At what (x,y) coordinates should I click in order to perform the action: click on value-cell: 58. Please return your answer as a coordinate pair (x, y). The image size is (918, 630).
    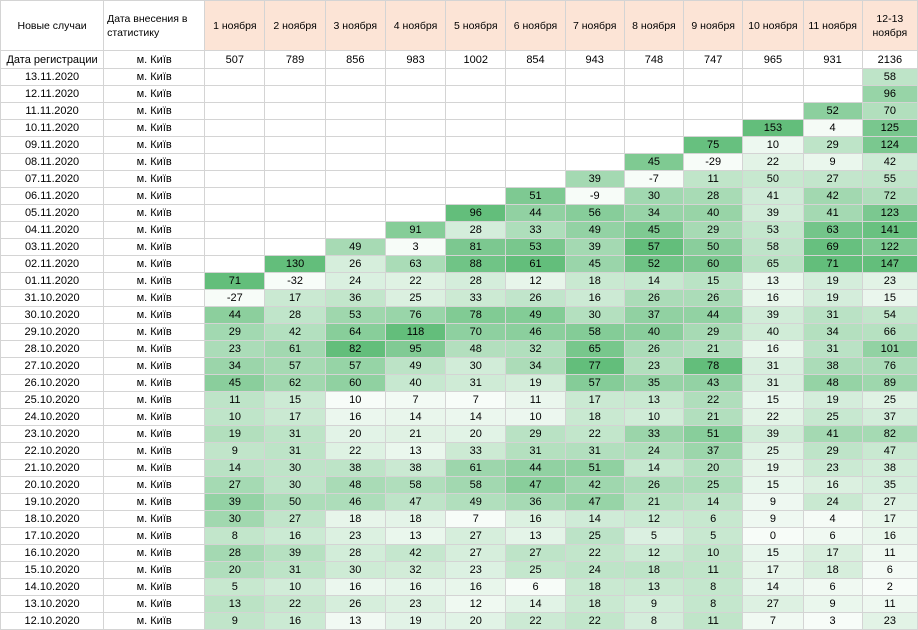
    Looking at the image, I should click on (773, 247).